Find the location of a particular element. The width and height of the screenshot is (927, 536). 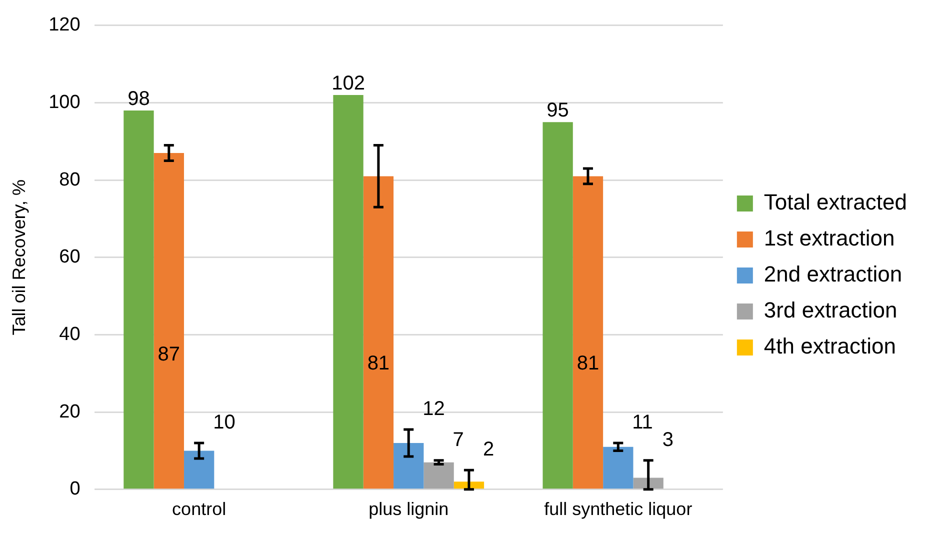

data-label: 87 is located at coordinates (169, 354).